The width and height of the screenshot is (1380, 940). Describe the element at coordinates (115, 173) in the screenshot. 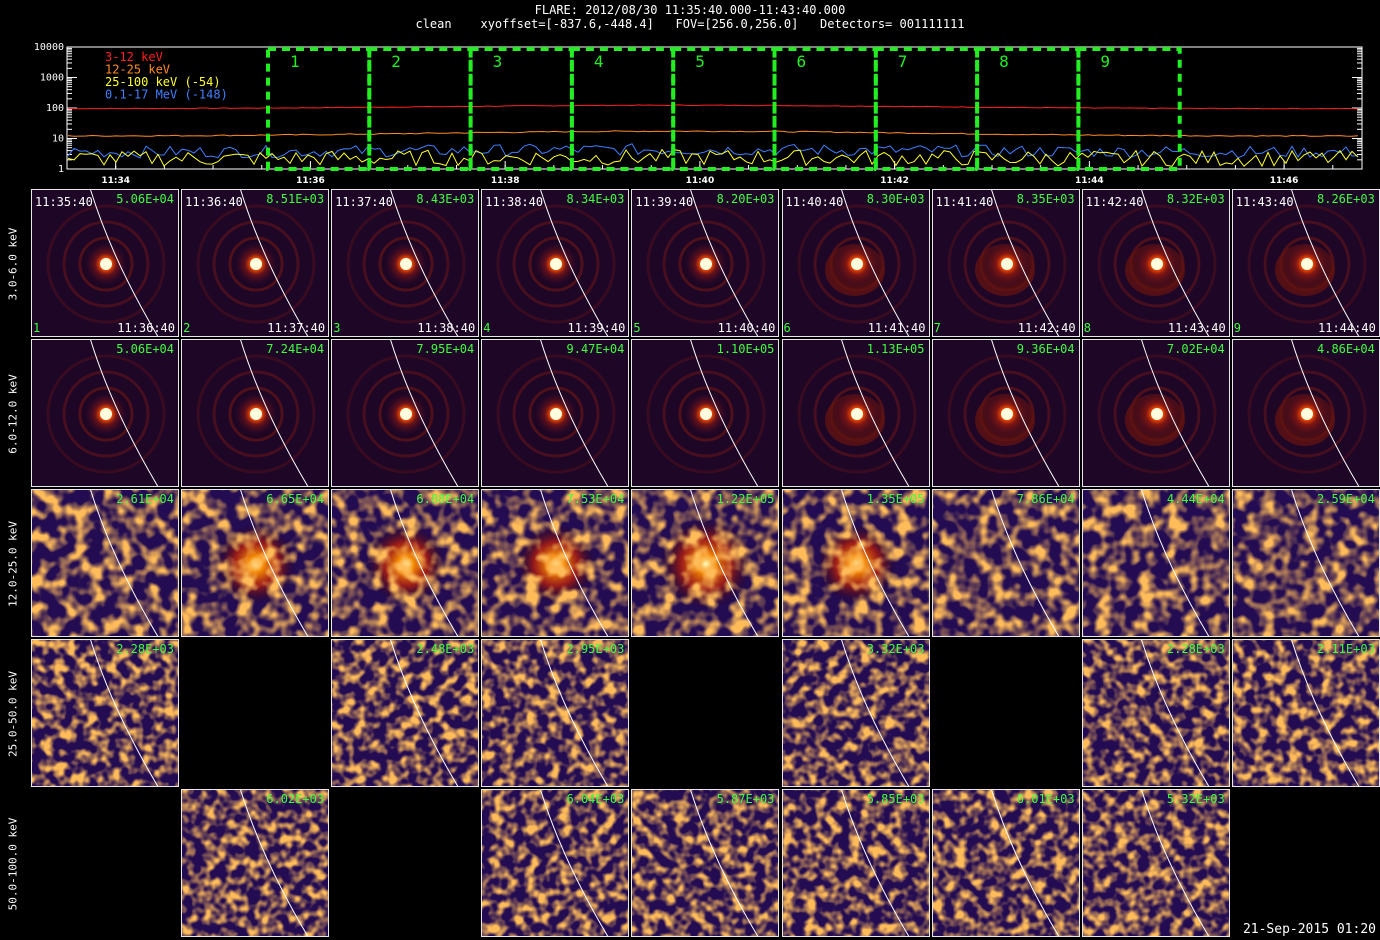

I see `x-tick: 11:34` at that location.